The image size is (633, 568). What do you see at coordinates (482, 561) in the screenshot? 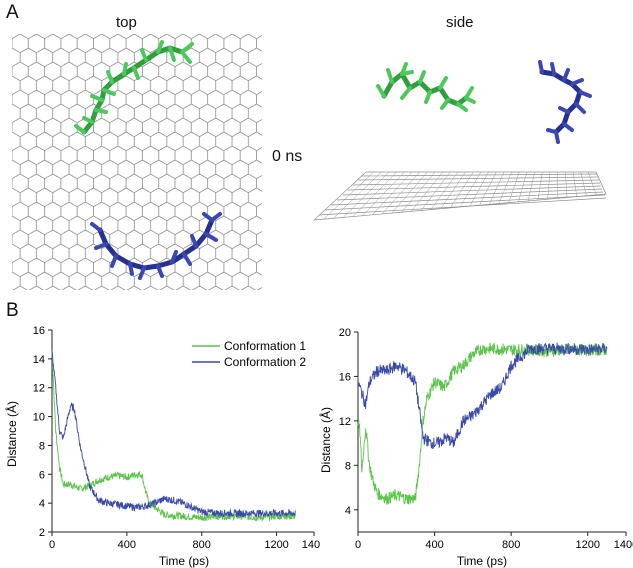
I see `chart-right-xlabel: Time (ps)` at bounding box center [482, 561].